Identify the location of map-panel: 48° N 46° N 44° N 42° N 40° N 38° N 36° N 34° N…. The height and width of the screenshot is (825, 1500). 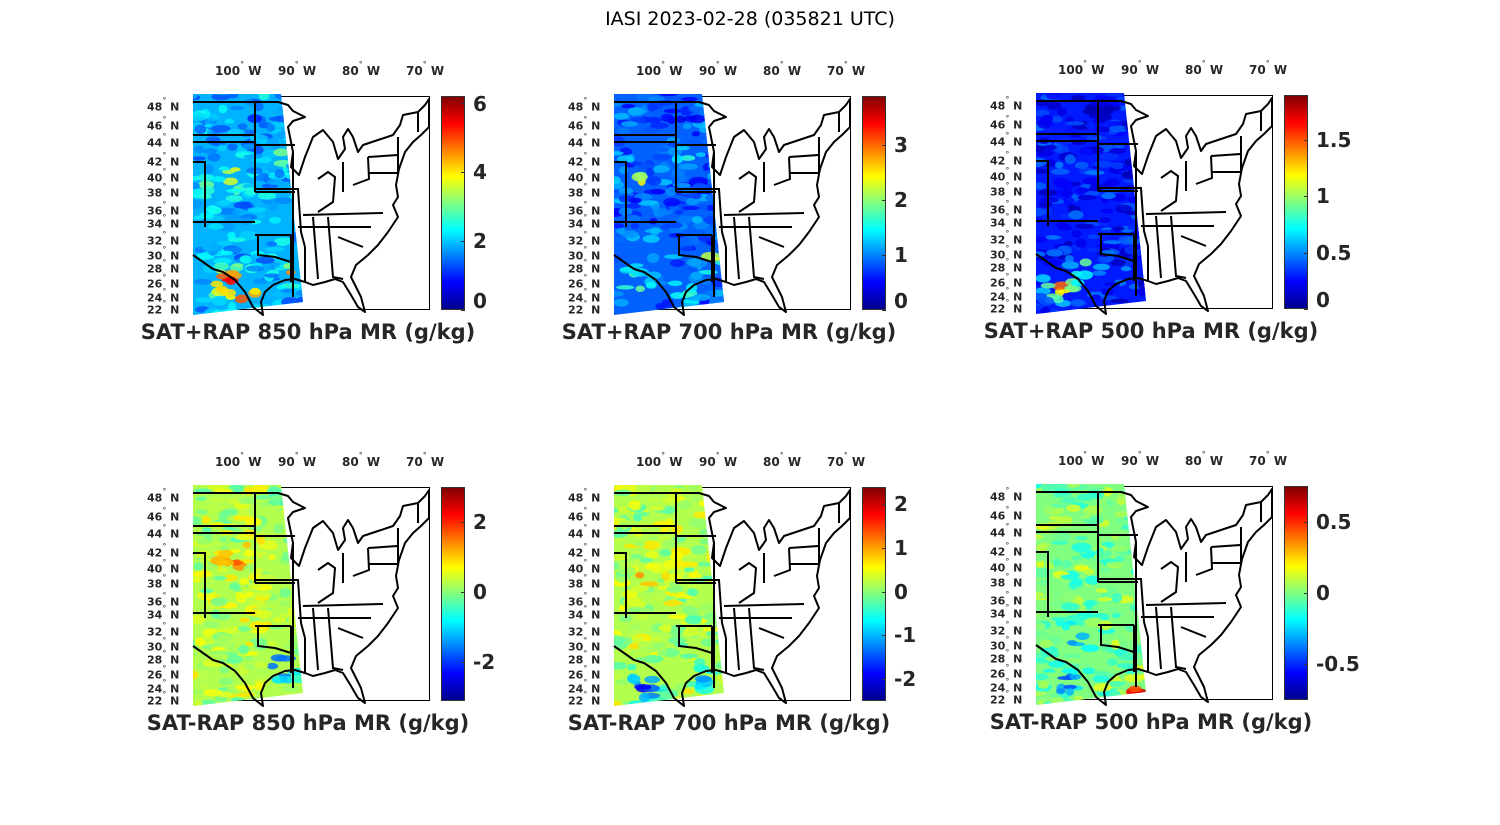
(380, 619).